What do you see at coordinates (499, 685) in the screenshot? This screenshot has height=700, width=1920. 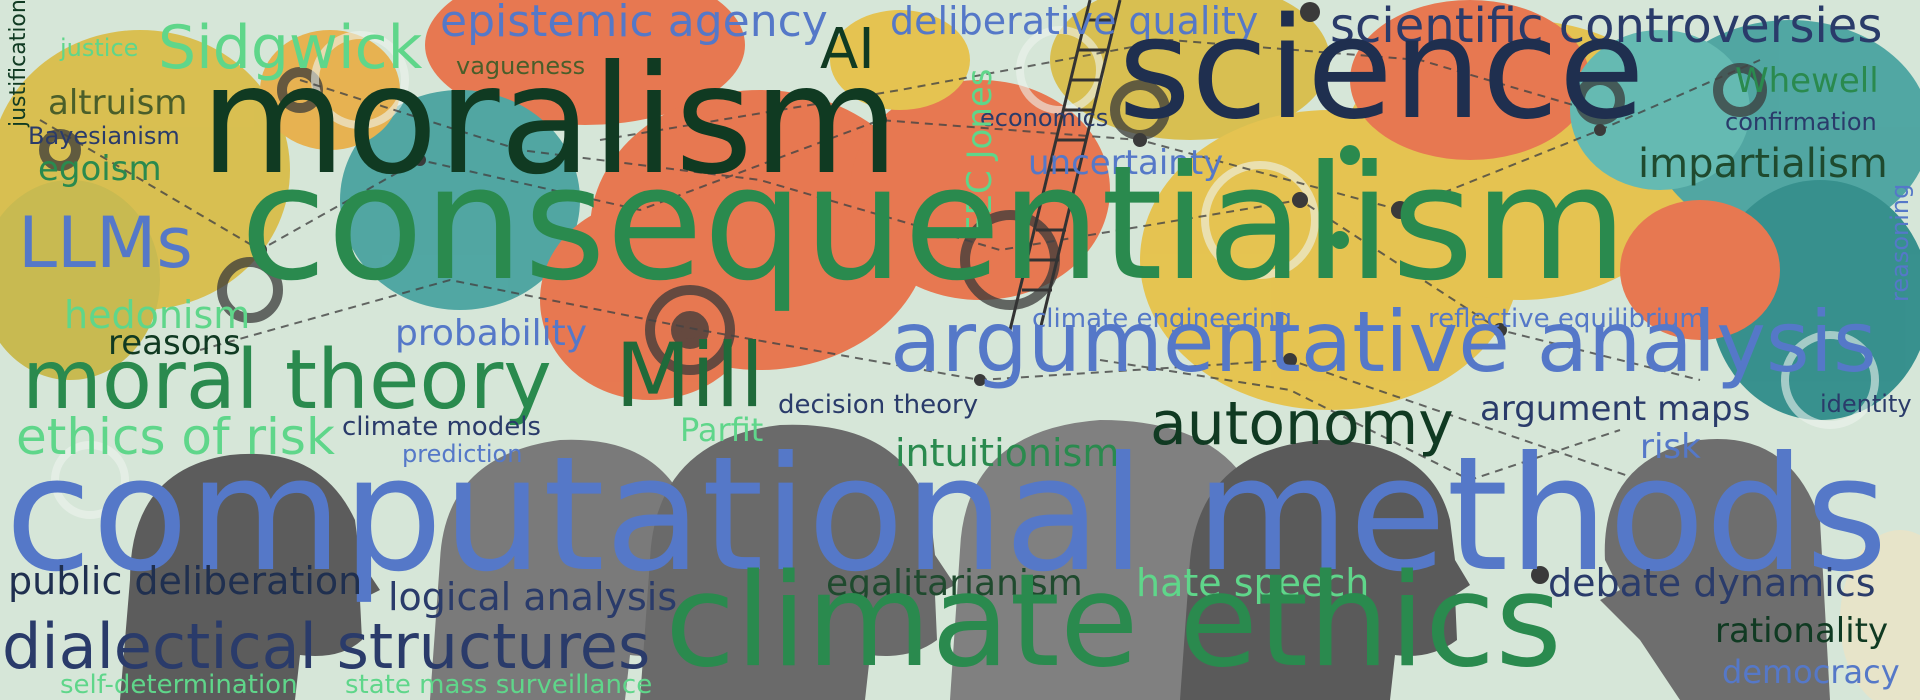 I see `word-state-mass-surveillance: state mass surveillance` at bounding box center [499, 685].